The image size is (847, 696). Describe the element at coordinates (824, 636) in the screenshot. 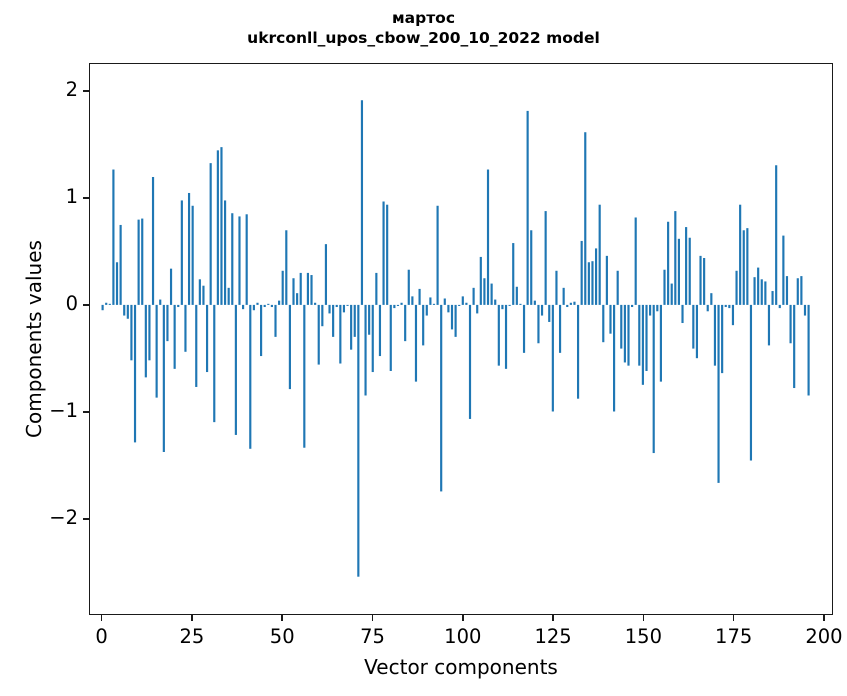

I see `x-tick-label: 200` at that location.